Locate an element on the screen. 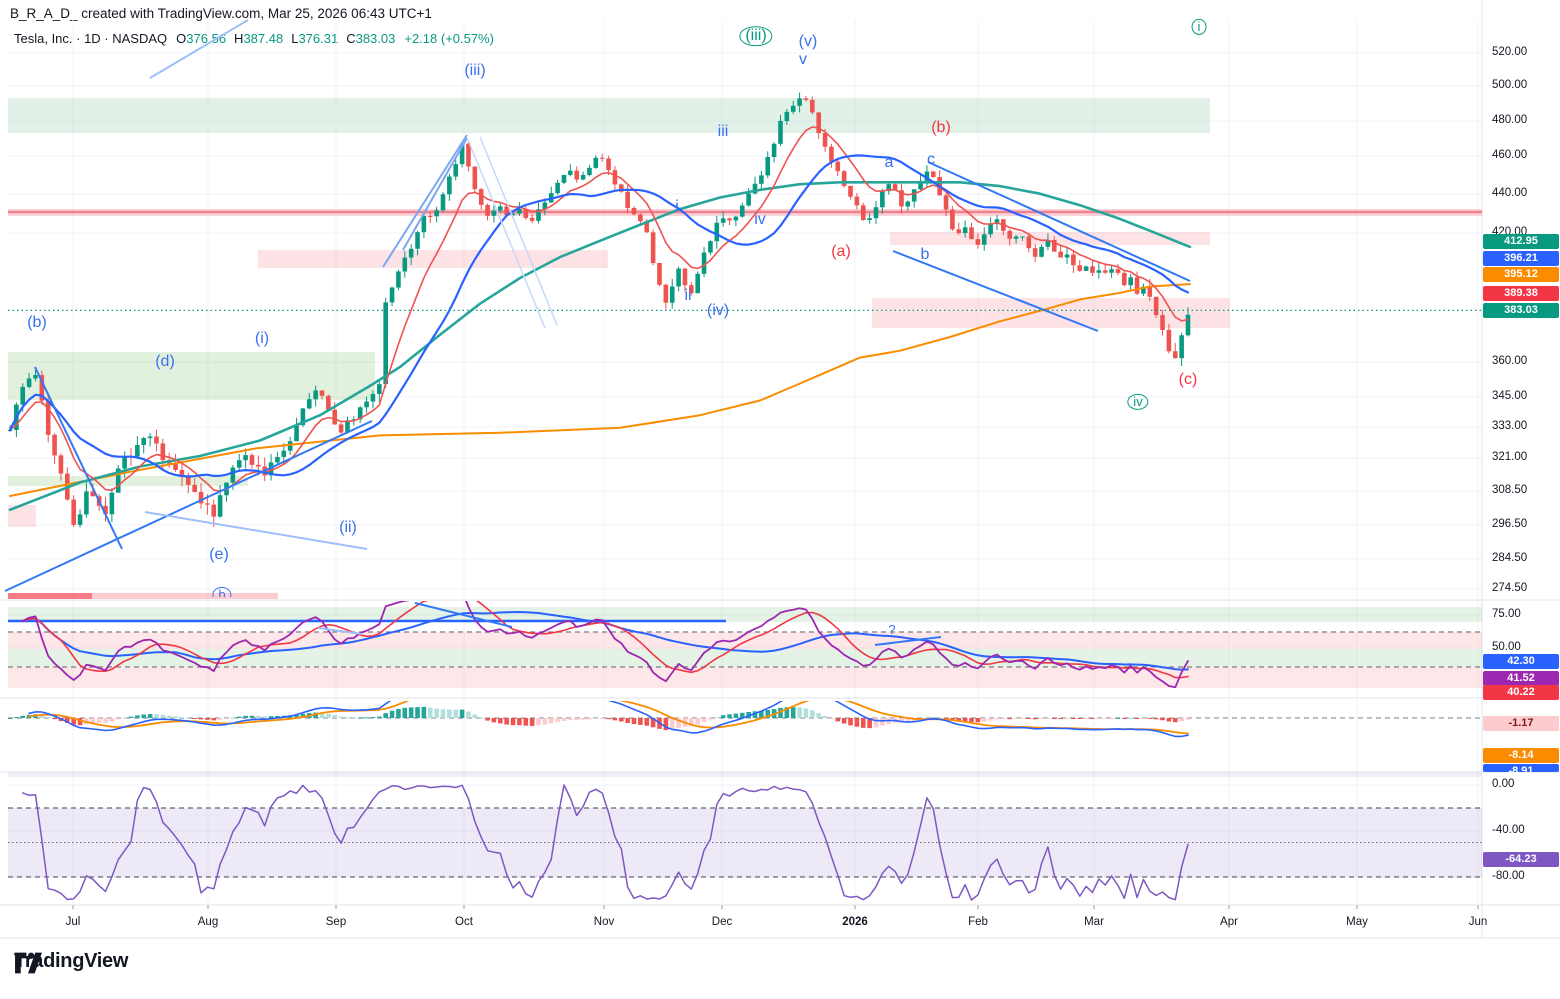  symbol-title: Tesla, Inc. · 1D · NASDAQ is located at coordinates (91, 38).